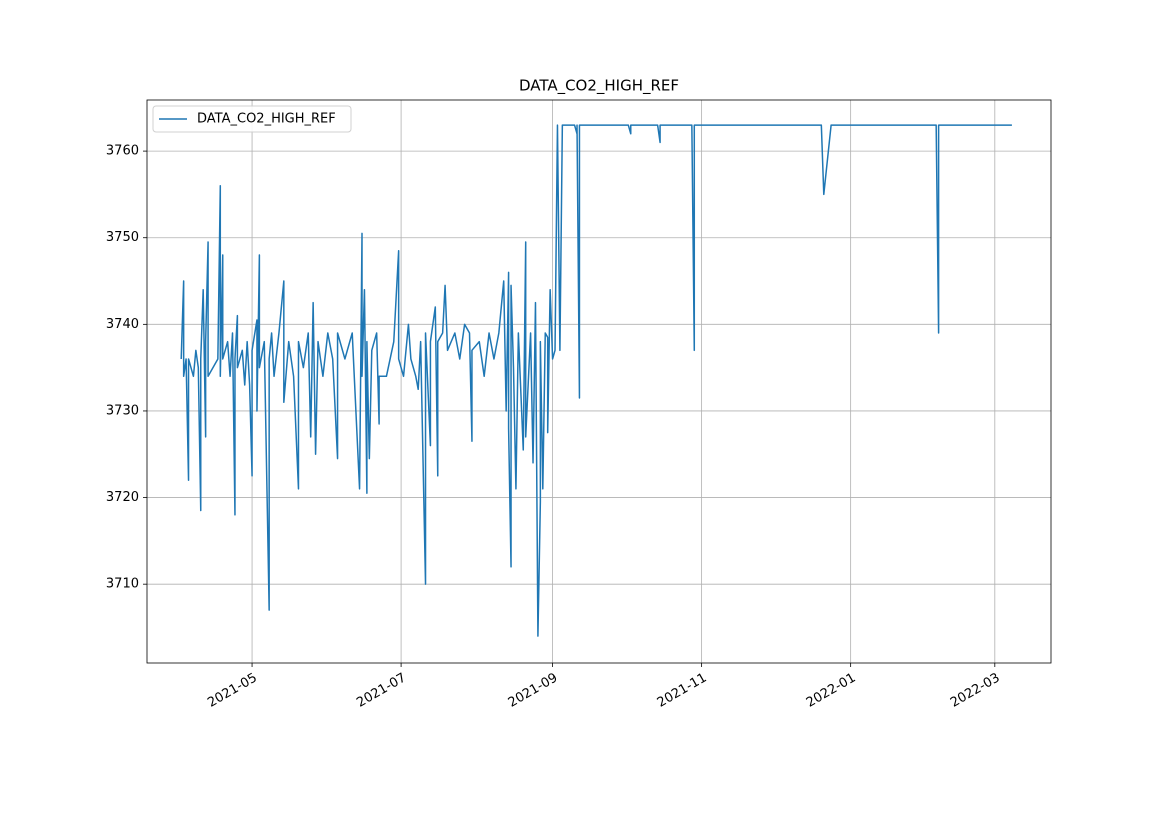  Describe the element at coordinates (232, 691) in the screenshot. I see `x-tick-label: 2021-05` at that location.